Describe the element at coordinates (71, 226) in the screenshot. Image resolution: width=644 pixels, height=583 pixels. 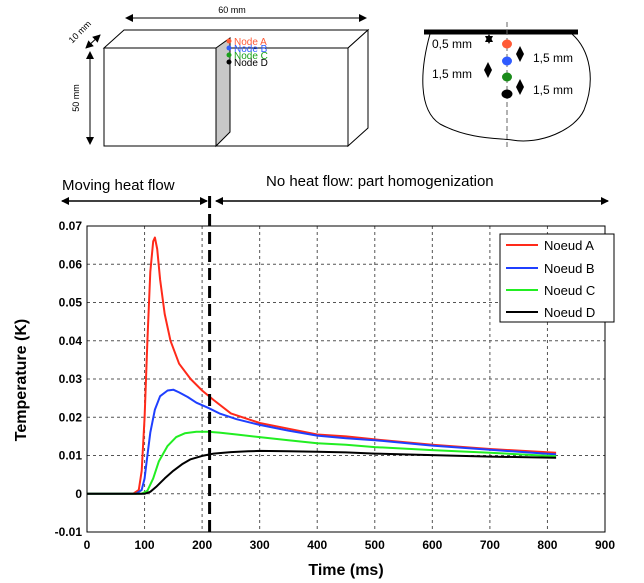
I see `y-tick-label: 0.07` at that location.